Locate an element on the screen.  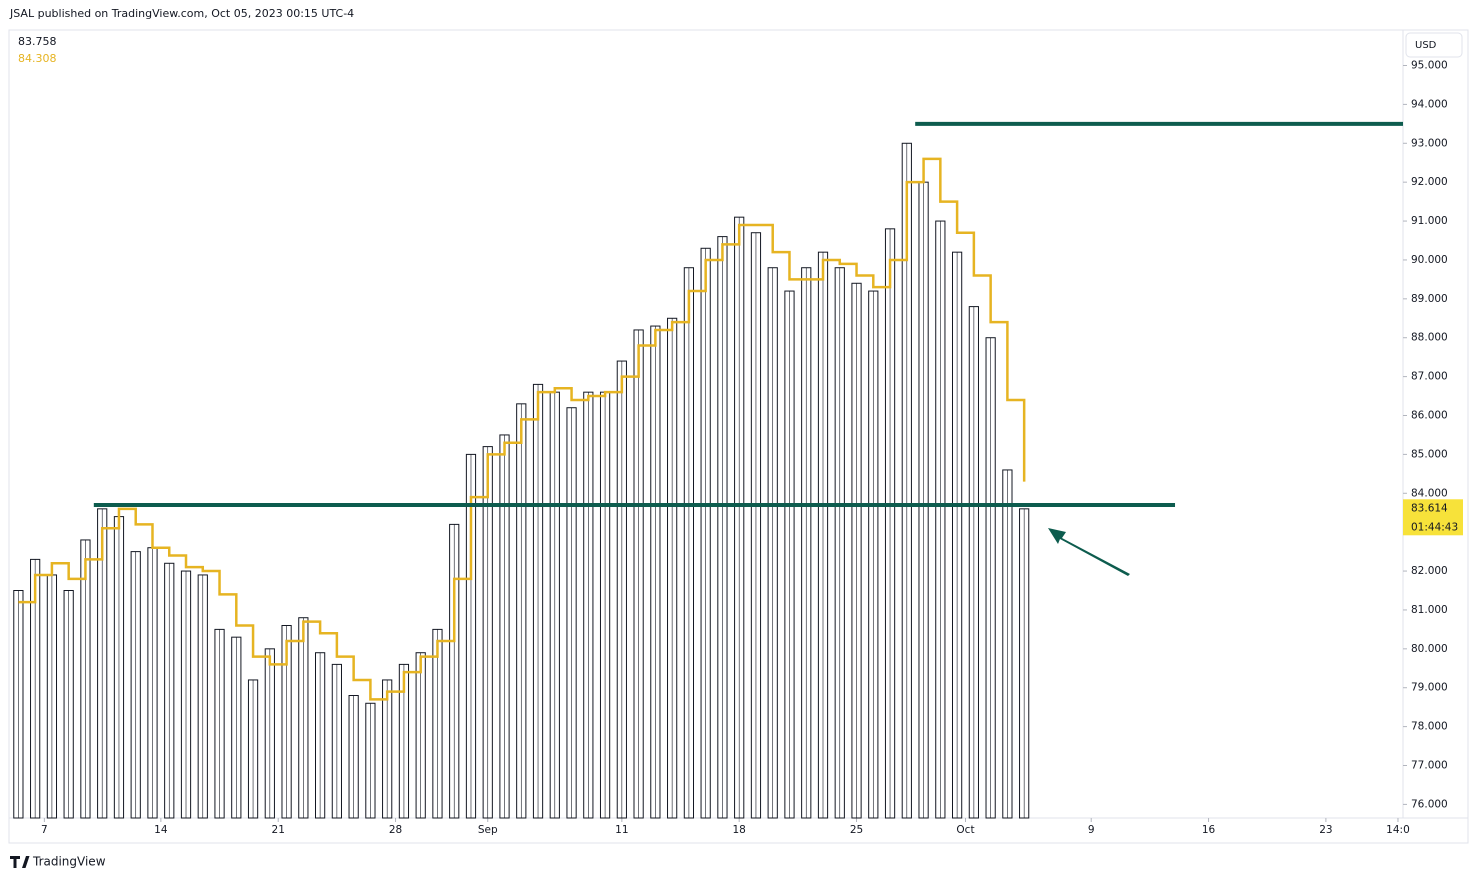
arrow is located at coordinates (1089, 552).